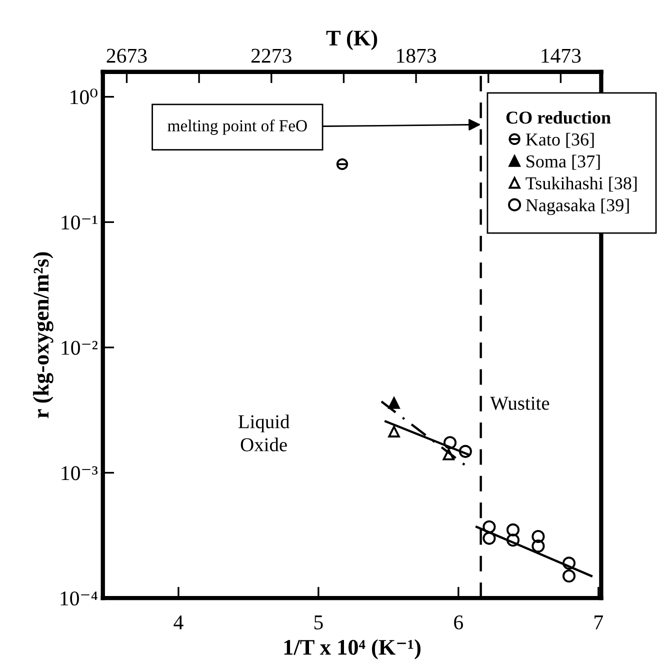  I want to click on annotation: melting point of FeO, so click(237, 127).